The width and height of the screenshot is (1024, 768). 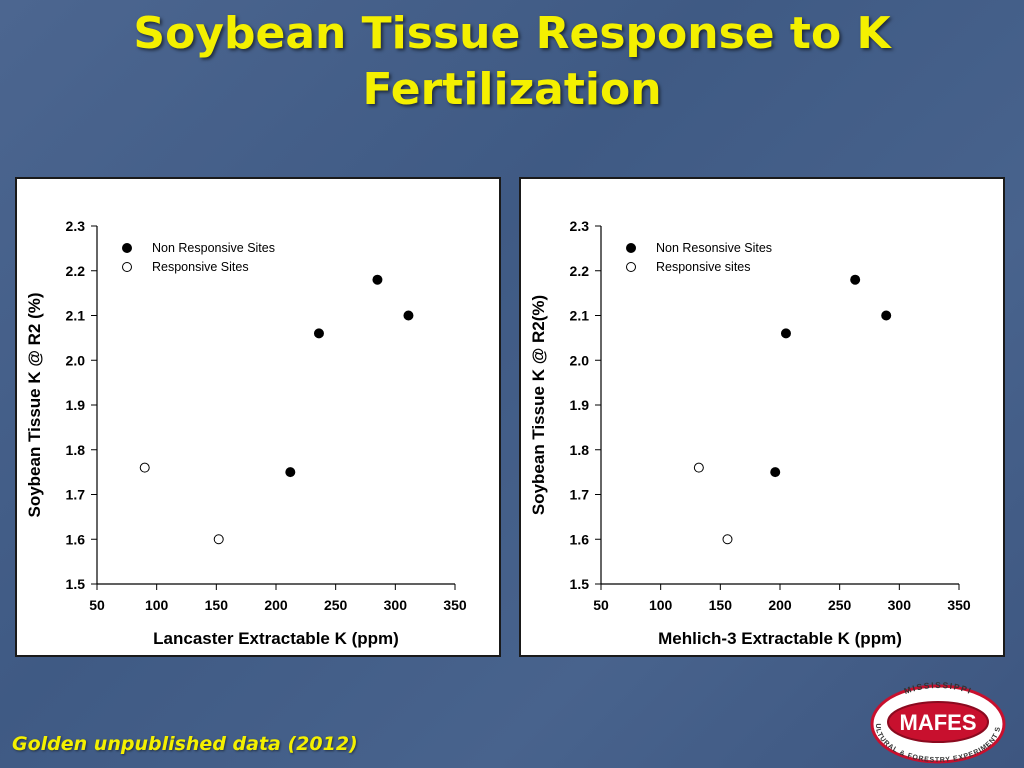 I want to click on legend-label: Responsive sites, so click(x=703, y=267).